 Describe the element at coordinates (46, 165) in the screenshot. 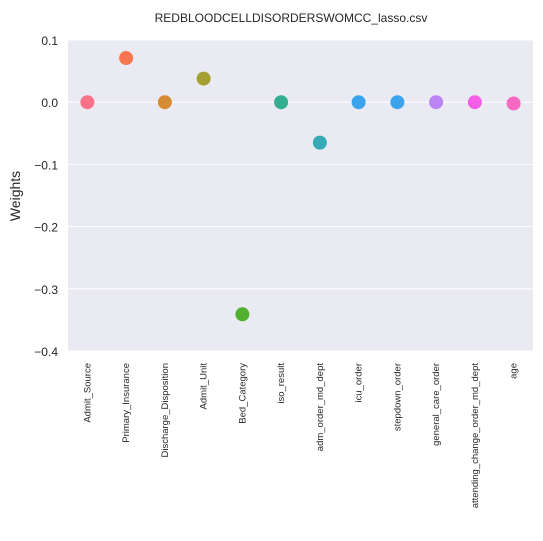

I see `y-tick-label: −0.1` at that location.